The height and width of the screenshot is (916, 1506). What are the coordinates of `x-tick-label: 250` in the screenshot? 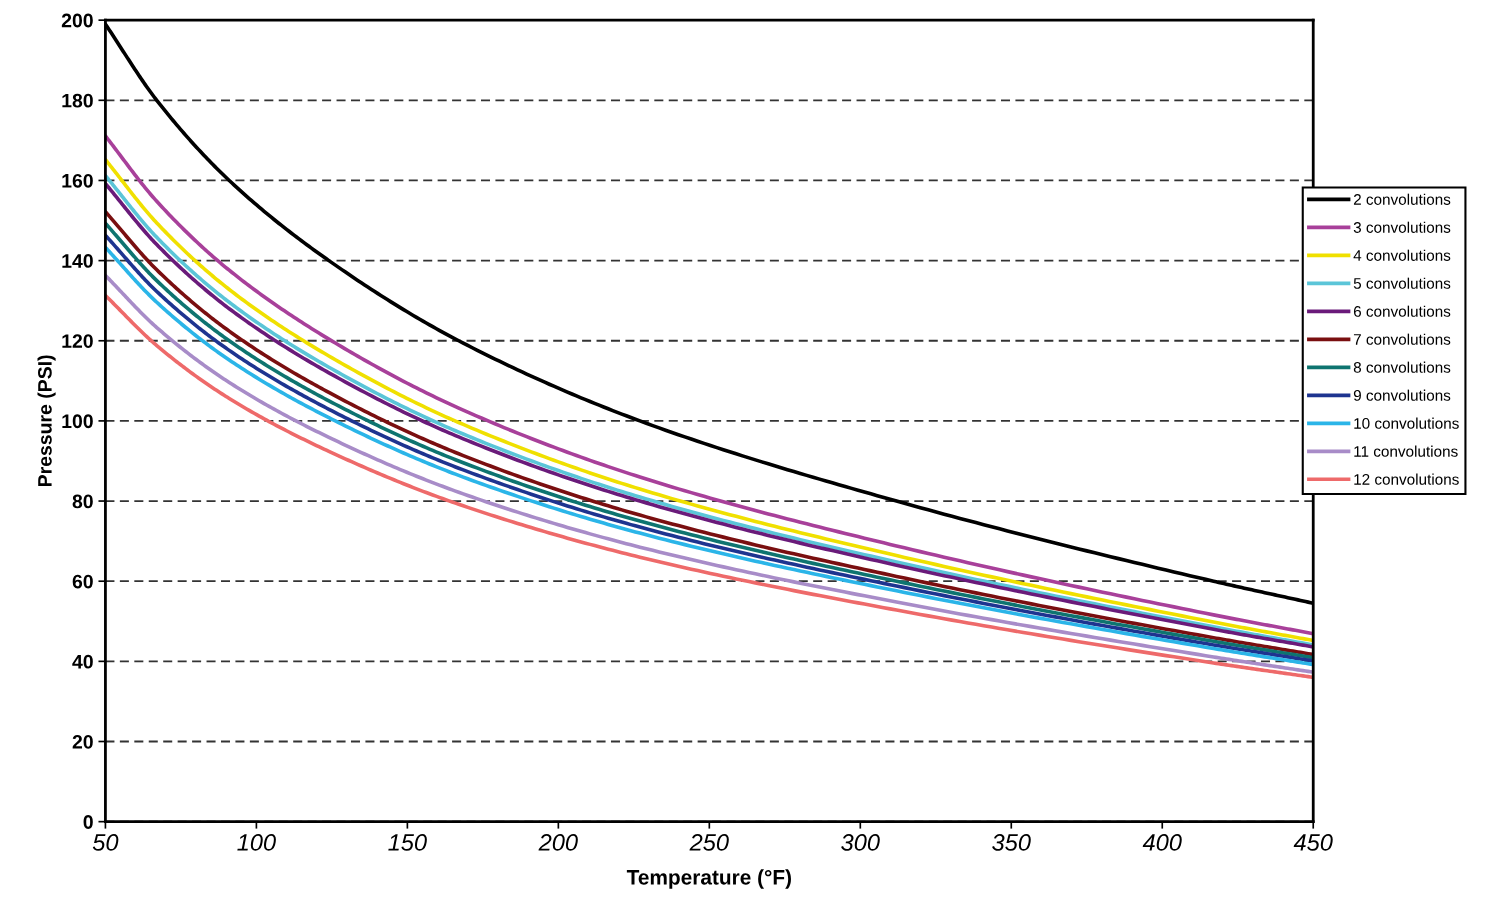 It's located at (709, 842).